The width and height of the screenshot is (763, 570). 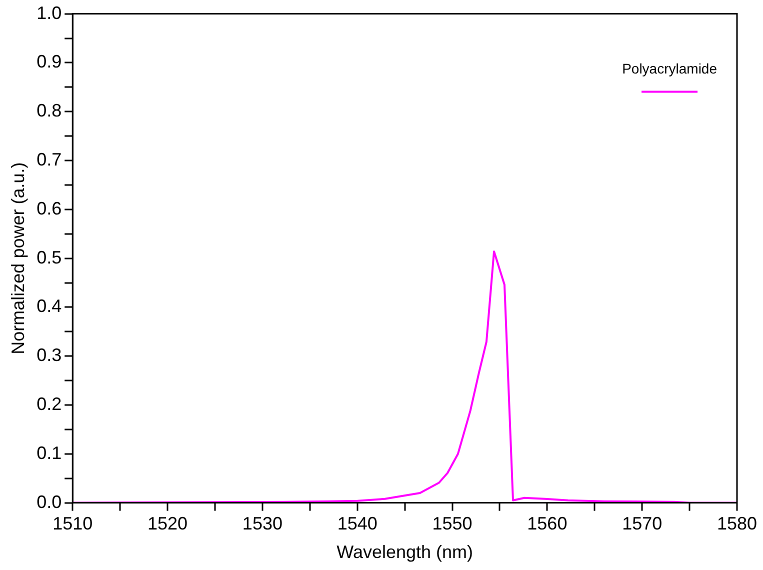 I want to click on y-tick-label: 0.1, so click(x=49, y=452).